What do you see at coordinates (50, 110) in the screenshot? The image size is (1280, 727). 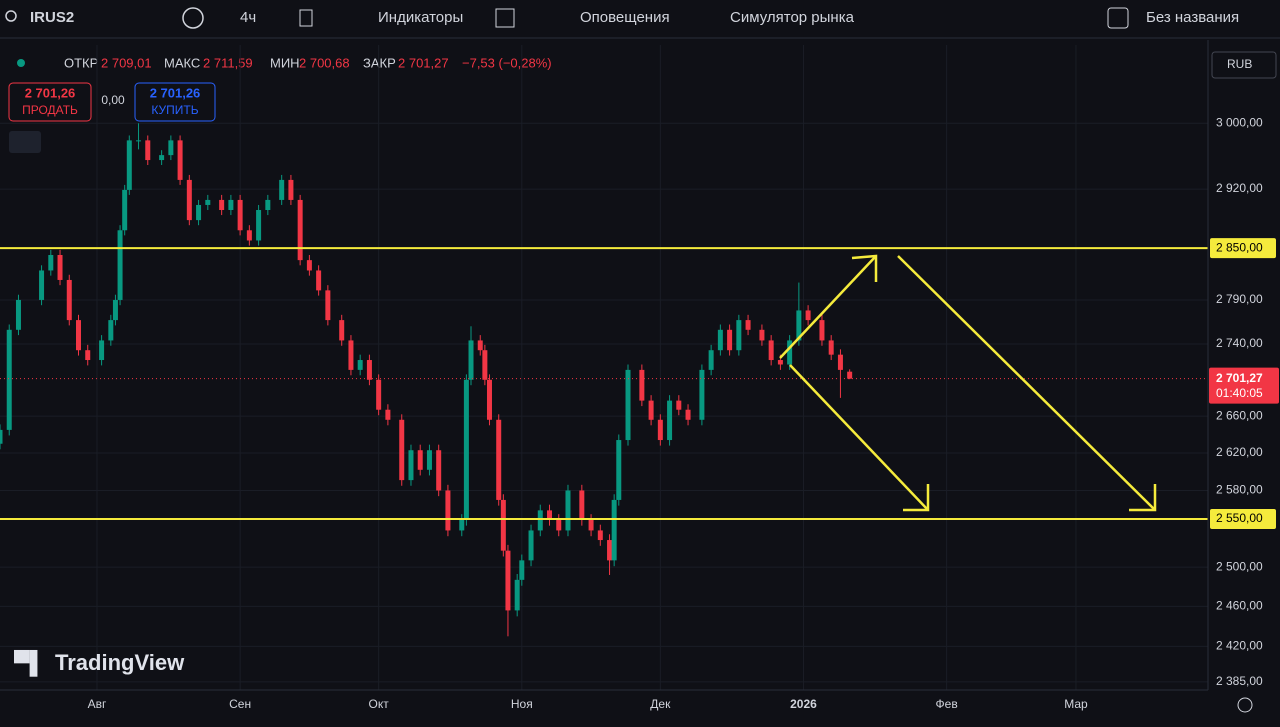 I see `sell-label: ПРОДАТЬ` at bounding box center [50, 110].